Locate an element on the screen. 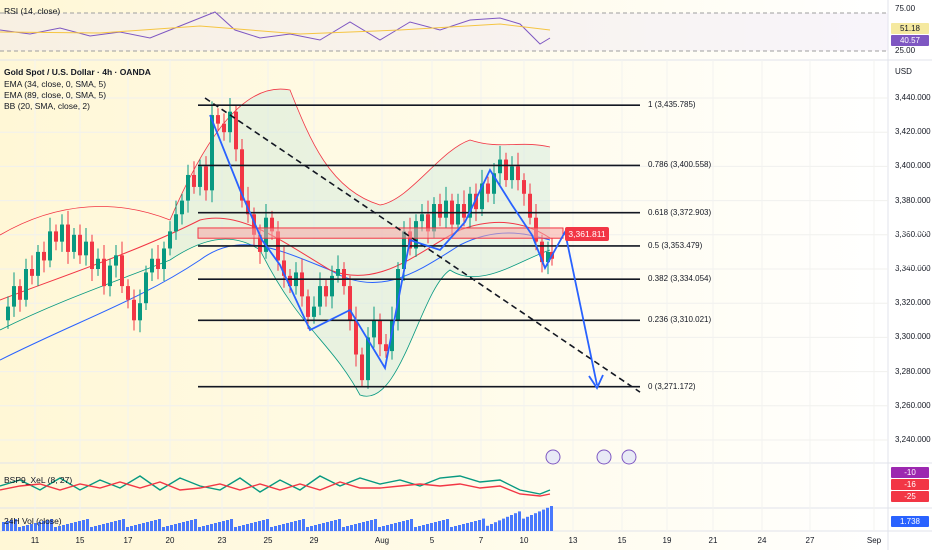  price-badge: 3,351.715 is located at coordinates (910, 244).